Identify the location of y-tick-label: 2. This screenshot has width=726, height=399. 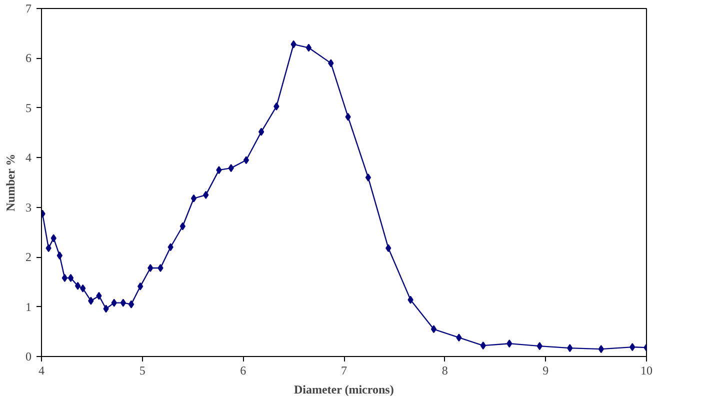
(29, 257).